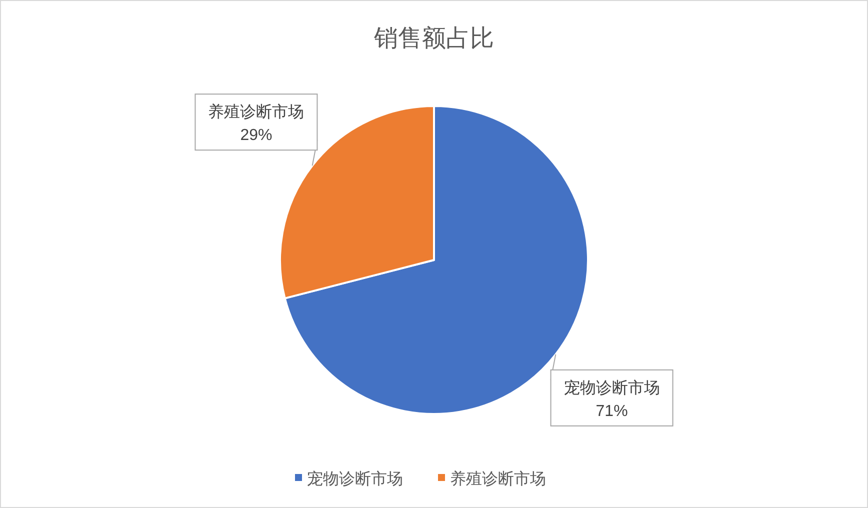 This screenshot has width=868, height=508. I want to click on legend-label: 养殖诊断市场, so click(498, 479).